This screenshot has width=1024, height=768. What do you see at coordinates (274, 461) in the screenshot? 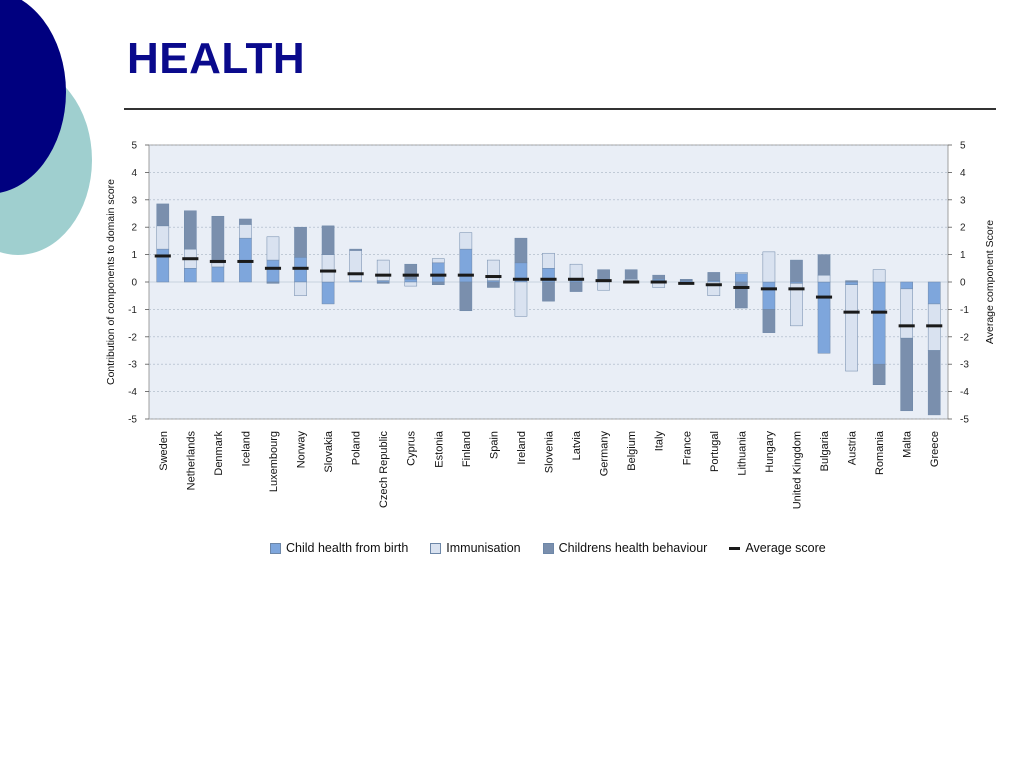
I see `category-label: Luxembourg` at bounding box center [274, 461].